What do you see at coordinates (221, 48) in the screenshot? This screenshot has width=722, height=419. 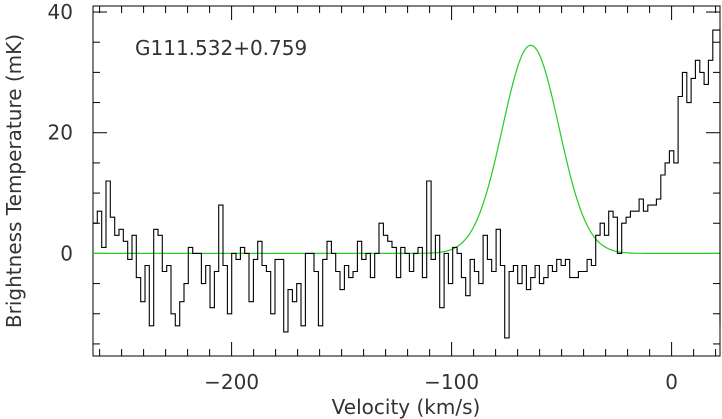 I see `source-label: G111.532+0.759` at bounding box center [221, 48].